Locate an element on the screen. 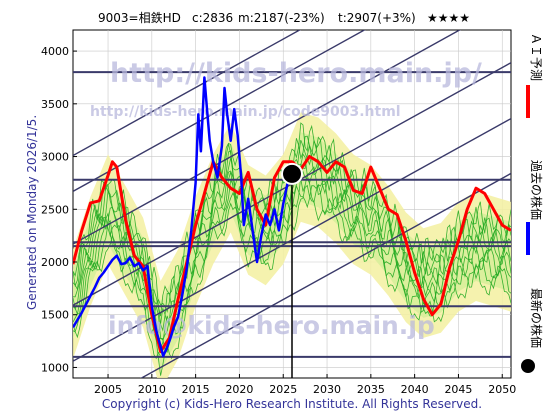 The image size is (560, 420). header-target: t:2907(+3%) is located at coordinates (377, 18).